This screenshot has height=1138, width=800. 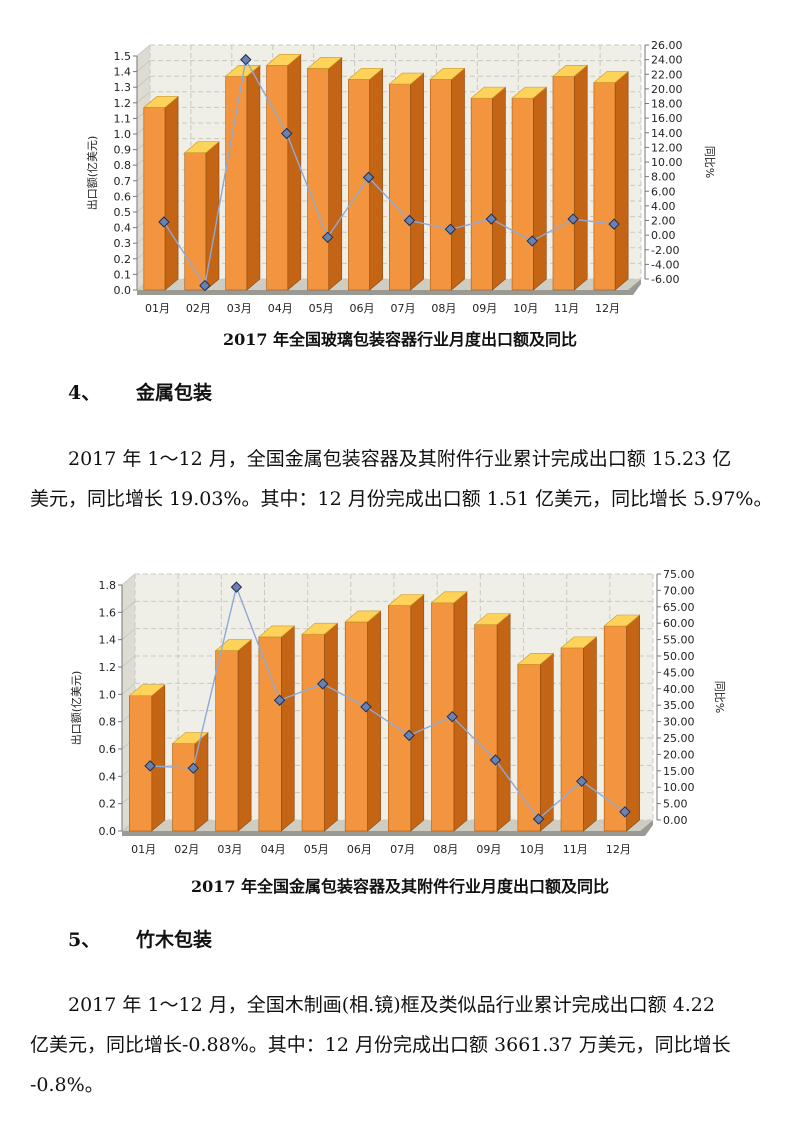 I want to click on y-tick-label: 0.6, so click(x=108, y=749).